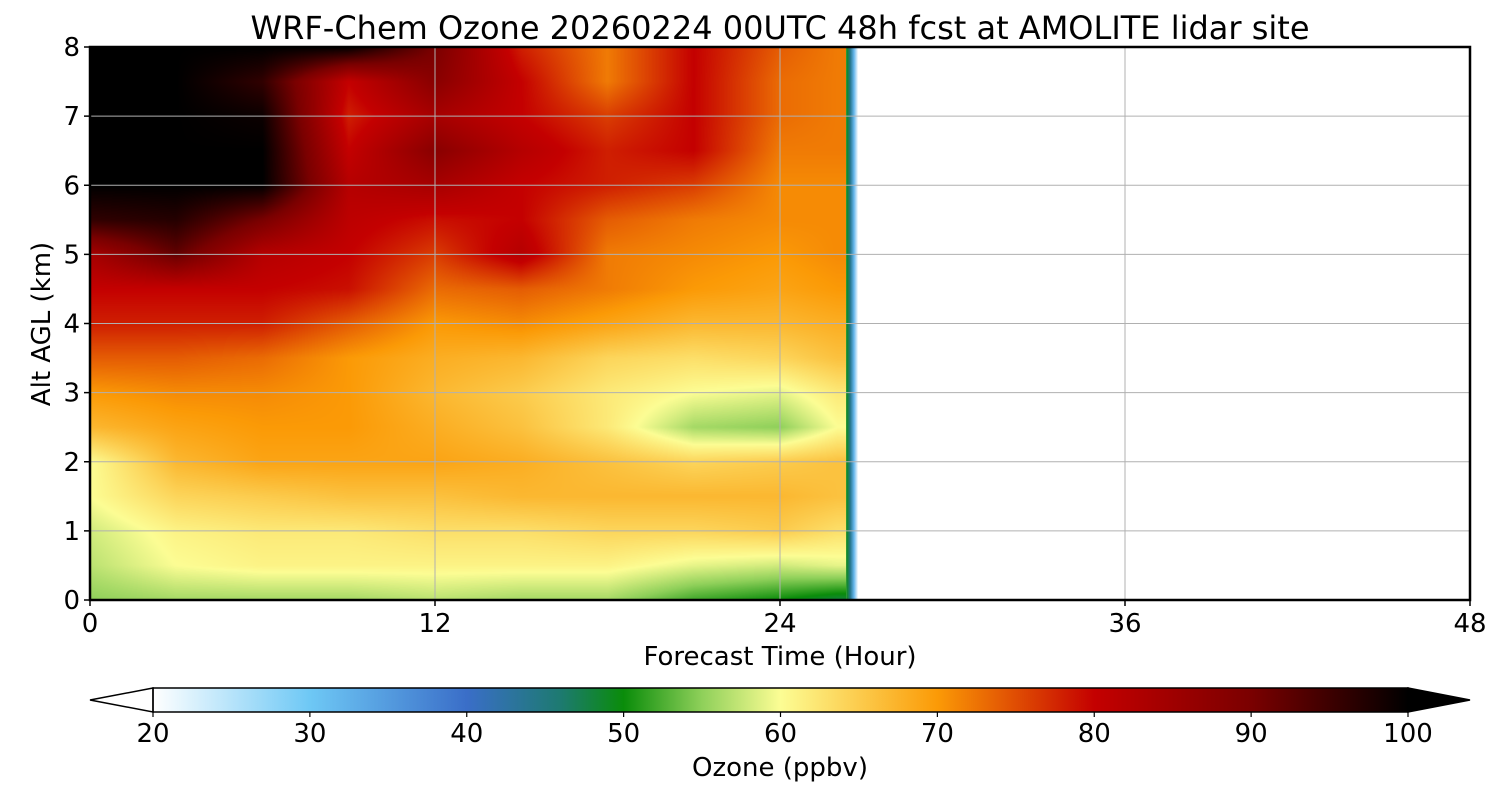 This screenshot has width=1500, height=800. What do you see at coordinates (1251, 734) in the screenshot?
I see `colorbar-tick-label: 90` at bounding box center [1251, 734].